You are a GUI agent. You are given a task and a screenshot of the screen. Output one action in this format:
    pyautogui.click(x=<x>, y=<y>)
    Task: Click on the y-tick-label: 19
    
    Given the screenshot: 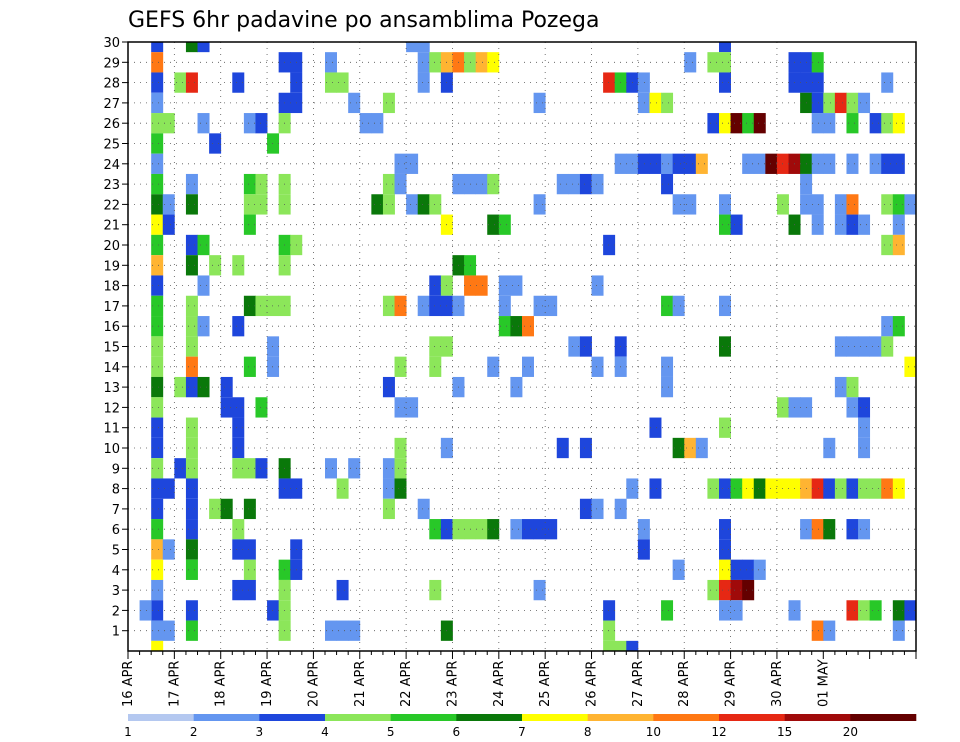 What is the action you would take?
    pyautogui.click(x=111, y=266)
    